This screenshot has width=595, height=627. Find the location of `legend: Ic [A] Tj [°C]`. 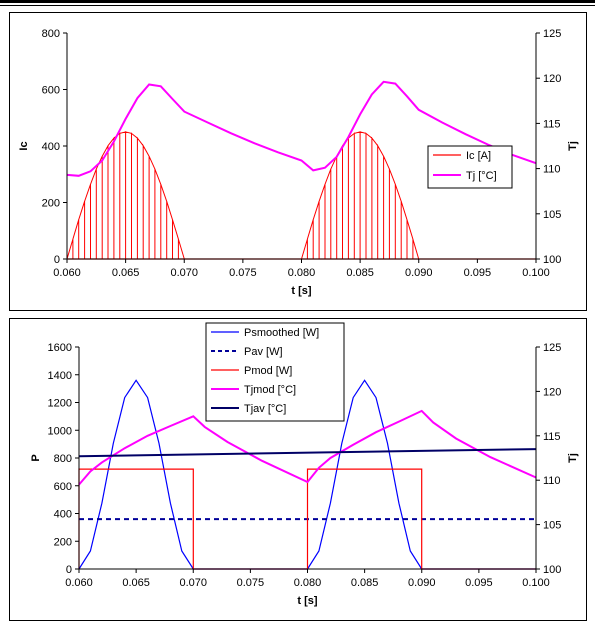

legend: Ic [A] Tj [°C] is located at coordinates (470, 167).